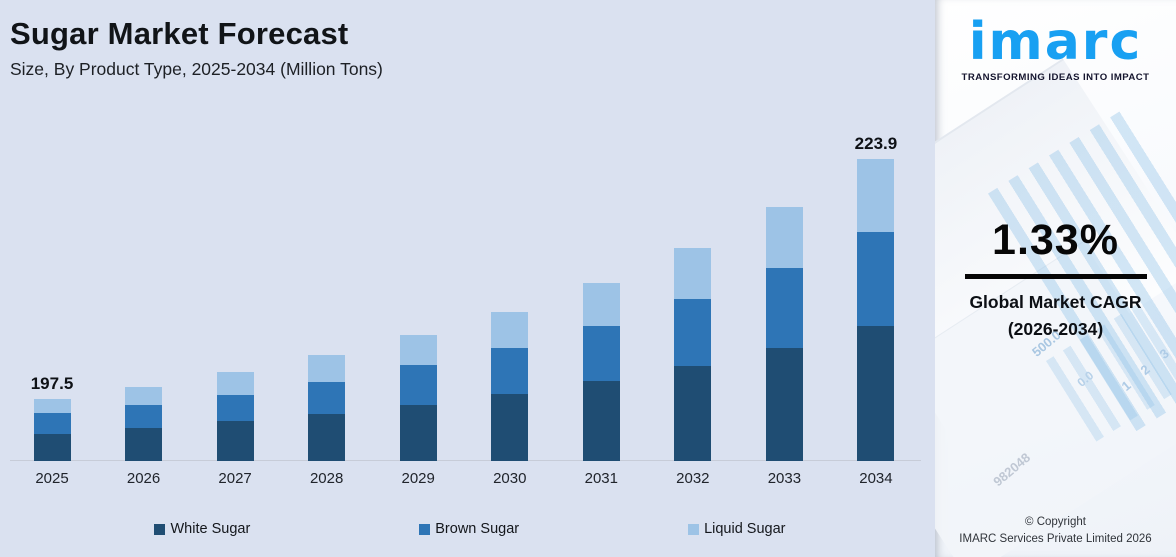  I want to click on cagr-block: 1.33% Global Market CAGR (2026-2034), so click(1055, 279).